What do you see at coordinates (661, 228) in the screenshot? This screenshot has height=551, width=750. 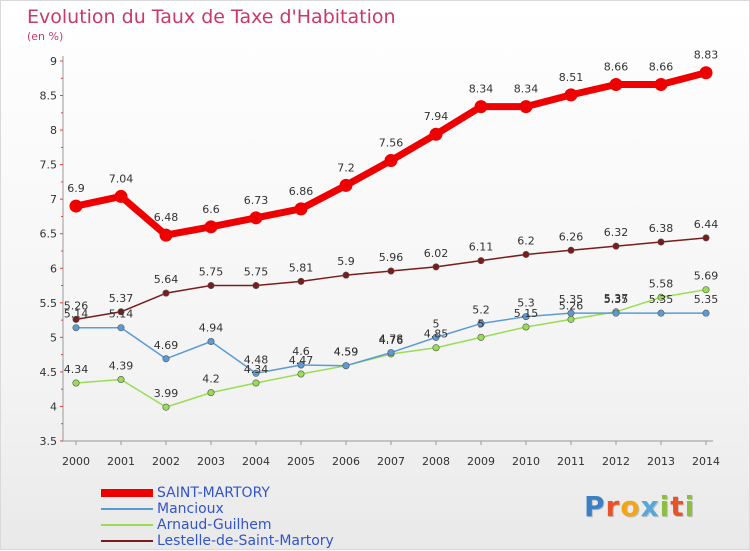 I see `data-label-lestelle-de-saint-martory: 6.38` at bounding box center [661, 228].